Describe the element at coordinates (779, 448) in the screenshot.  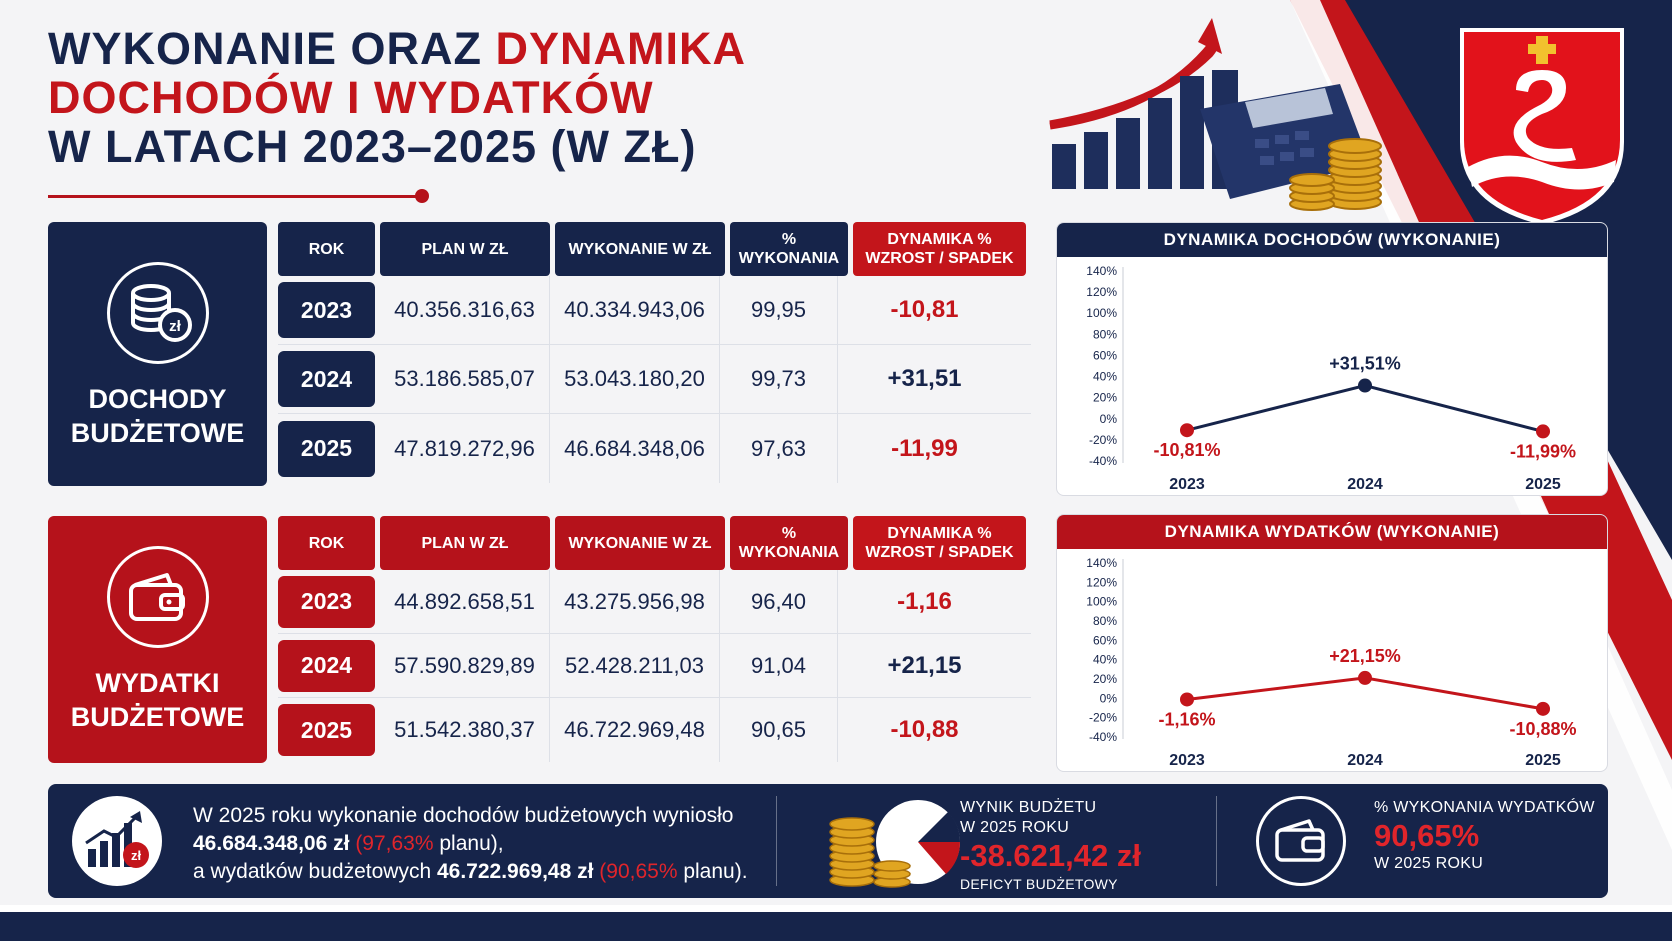
I see `pct-cell: 97,63` at that location.